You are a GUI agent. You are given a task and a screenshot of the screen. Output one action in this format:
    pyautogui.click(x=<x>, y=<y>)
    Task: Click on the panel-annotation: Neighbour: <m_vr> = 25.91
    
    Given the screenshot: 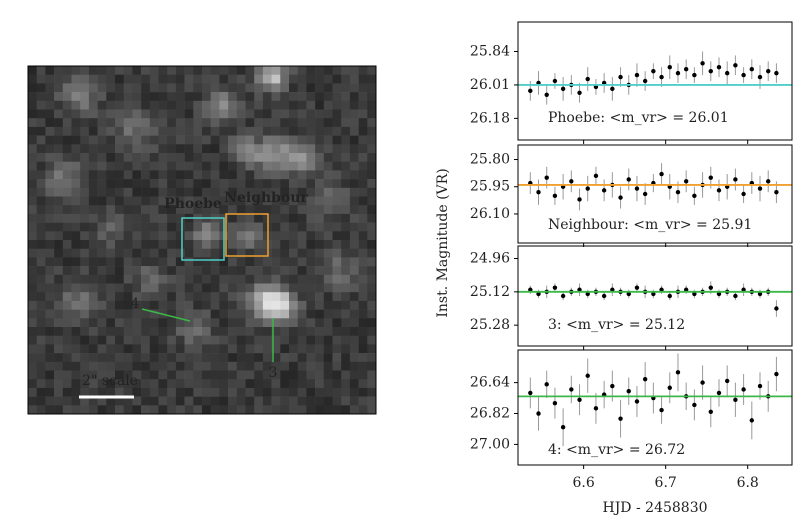 What is the action you would take?
    pyautogui.click(x=650, y=225)
    